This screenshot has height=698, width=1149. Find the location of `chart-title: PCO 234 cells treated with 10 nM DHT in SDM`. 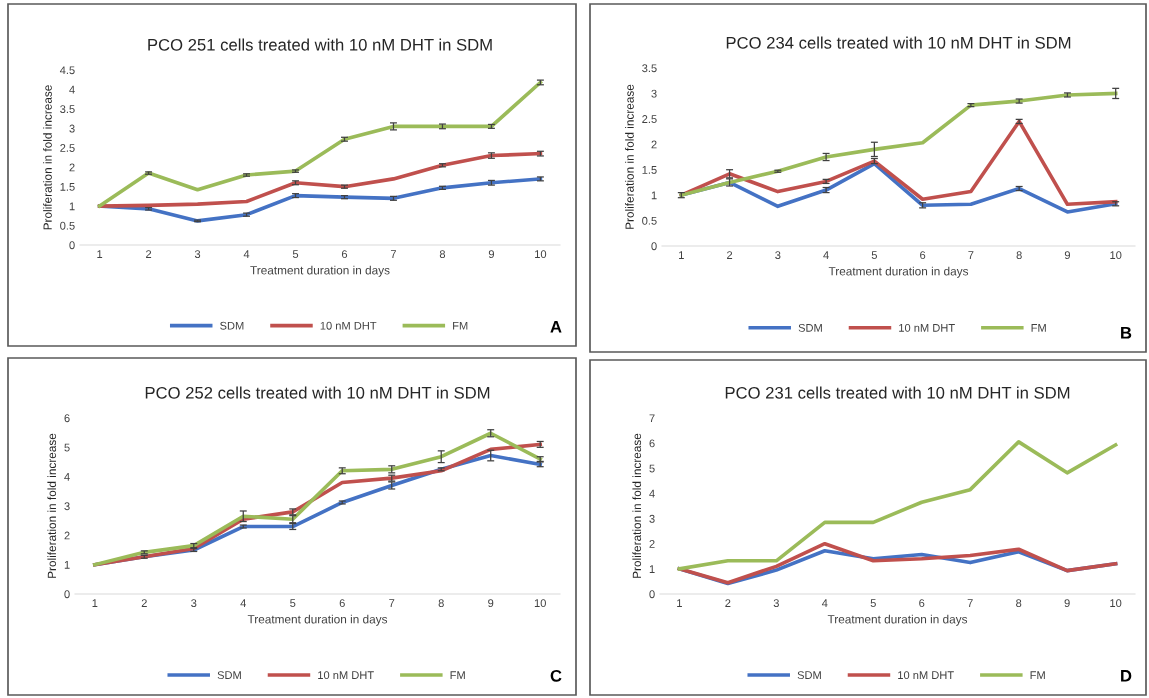

chart-title: PCO 234 cells treated with 10 nM DHT in SDM is located at coordinates (898, 42).